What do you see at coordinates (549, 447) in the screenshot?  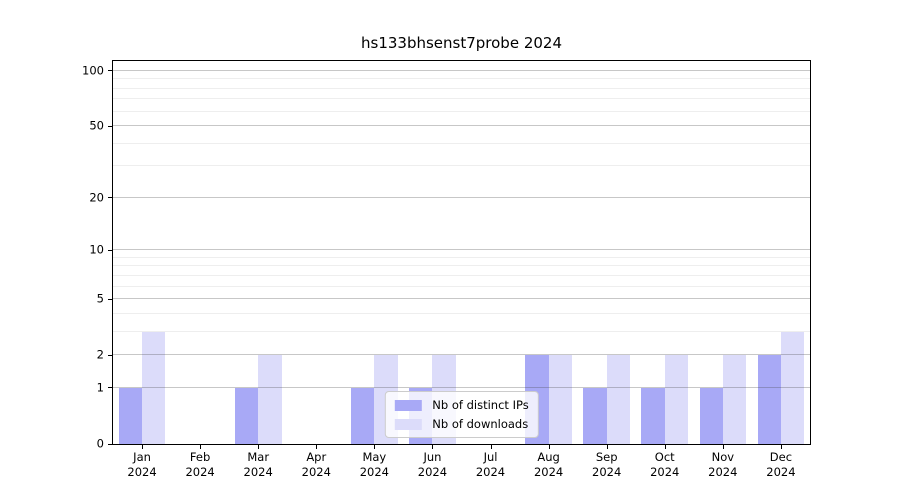 I see `x-tick-mark-aug` at bounding box center [549, 447].